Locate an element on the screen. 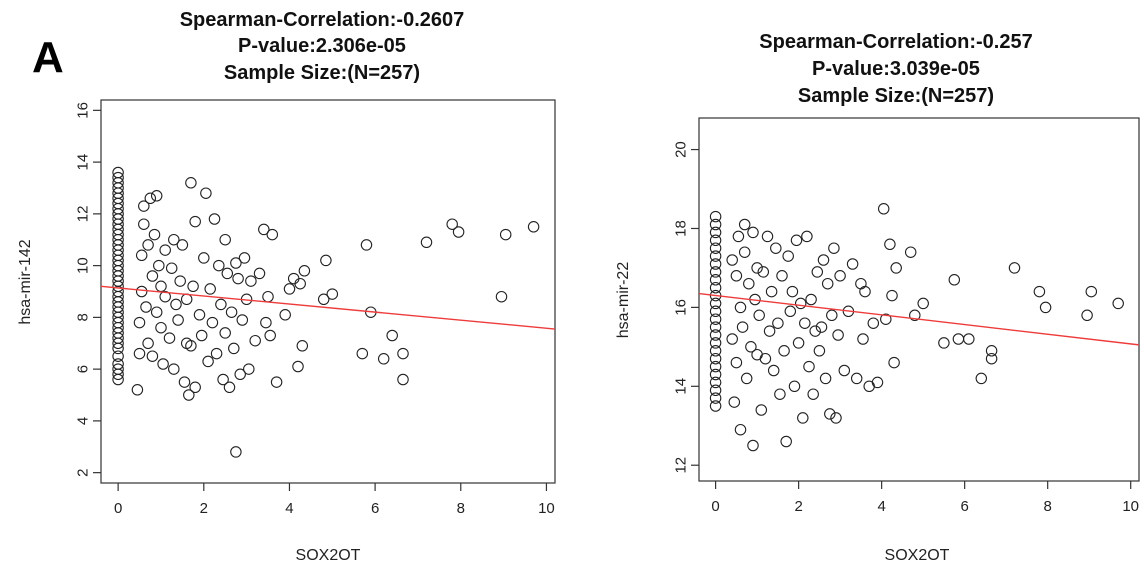  y-tick-label: 4 is located at coordinates (82, 421).